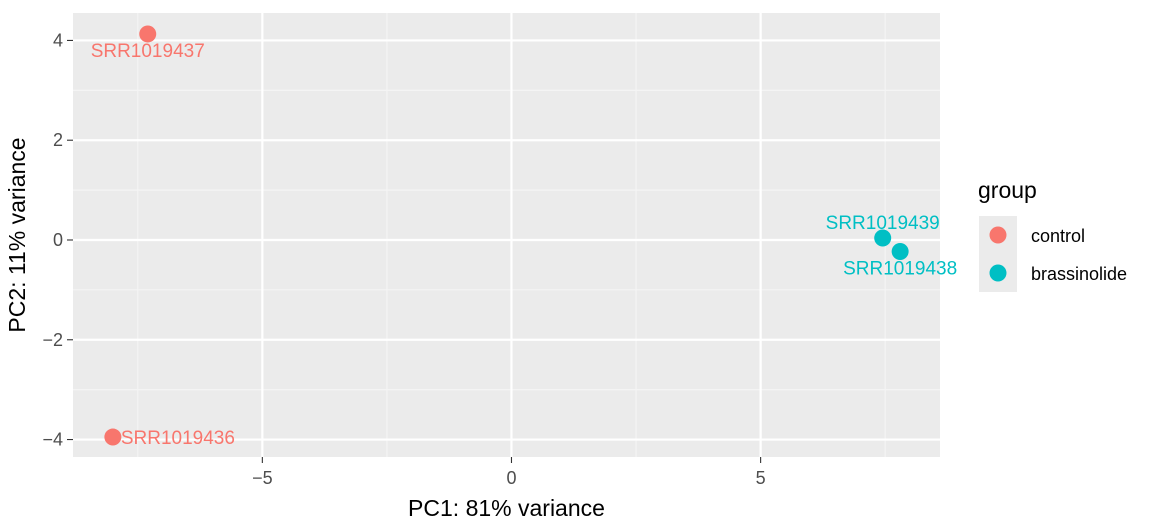 This screenshot has height=532, width=1159. Describe the element at coordinates (148, 51) in the screenshot. I see `point-label: SRR1019437` at that location.